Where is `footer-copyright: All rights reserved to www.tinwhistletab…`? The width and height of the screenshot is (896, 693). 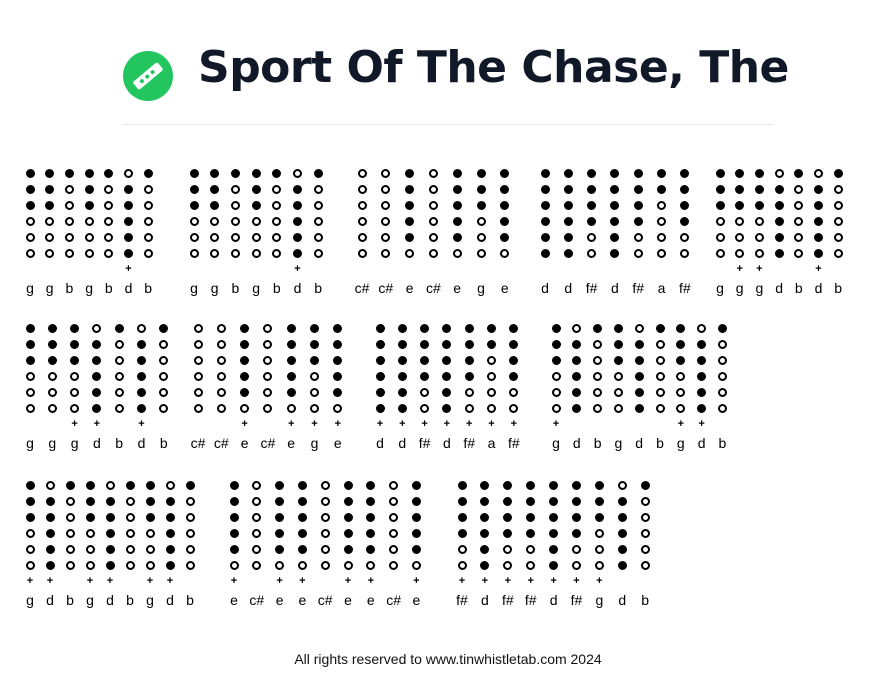 footer-copyright: All rights reserved to www.tinwhistletab… is located at coordinates (448, 659).